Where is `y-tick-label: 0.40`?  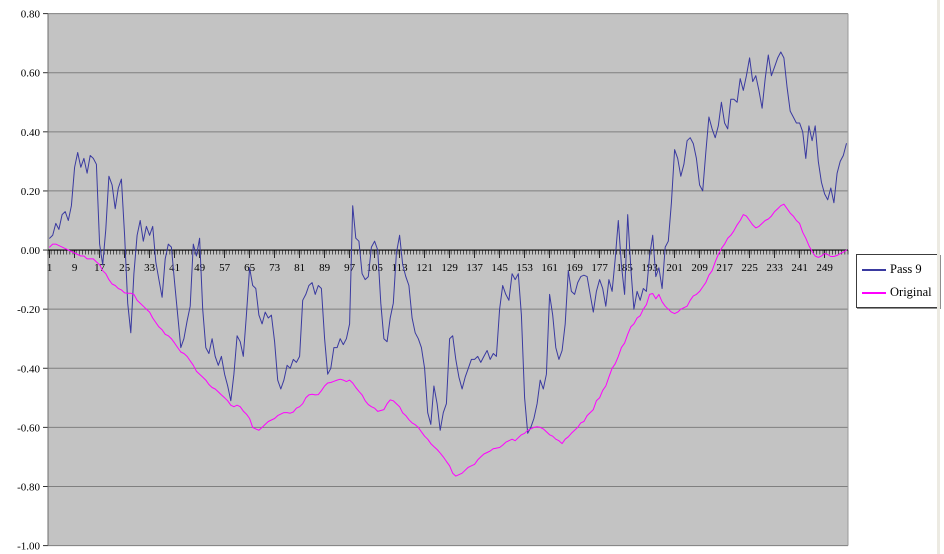
y-tick-label: 0.40 is located at coordinates (31, 133).